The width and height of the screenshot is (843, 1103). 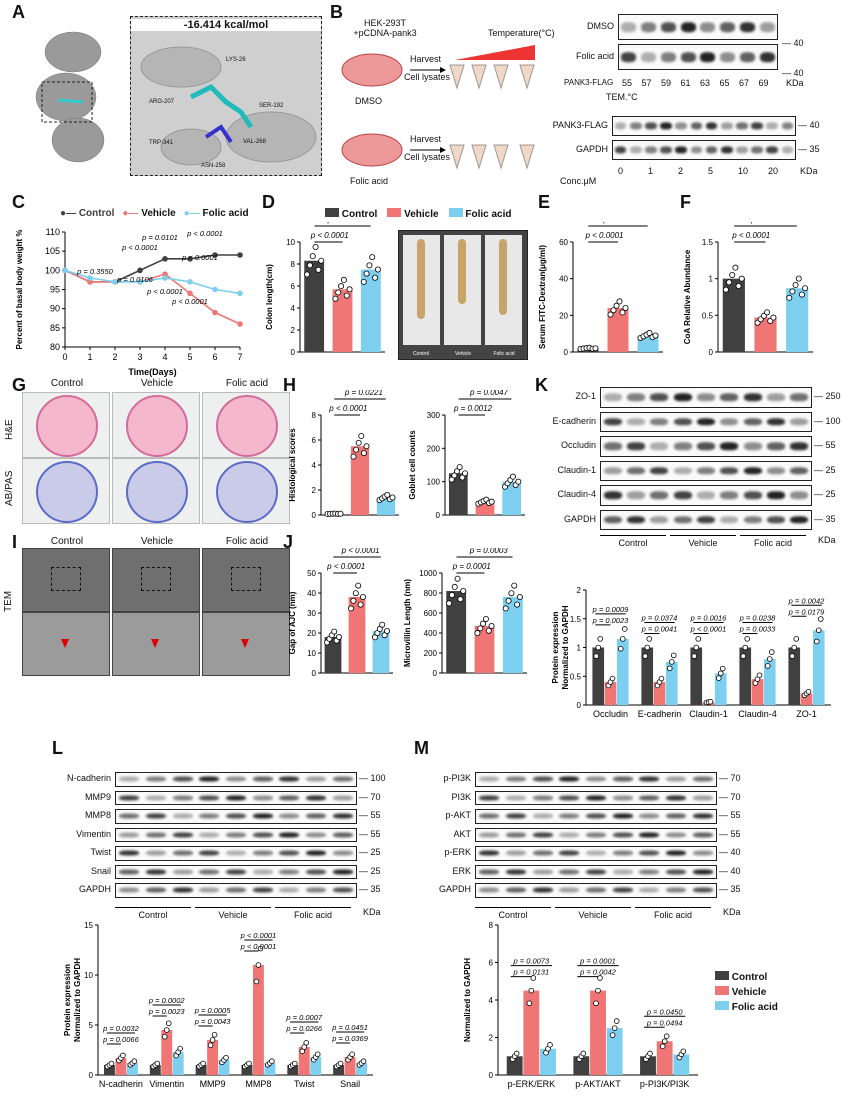 What do you see at coordinates (360, 551) in the screenshot?
I see `J1-pval-0: p < 0.0001` at bounding box center [360, 551].